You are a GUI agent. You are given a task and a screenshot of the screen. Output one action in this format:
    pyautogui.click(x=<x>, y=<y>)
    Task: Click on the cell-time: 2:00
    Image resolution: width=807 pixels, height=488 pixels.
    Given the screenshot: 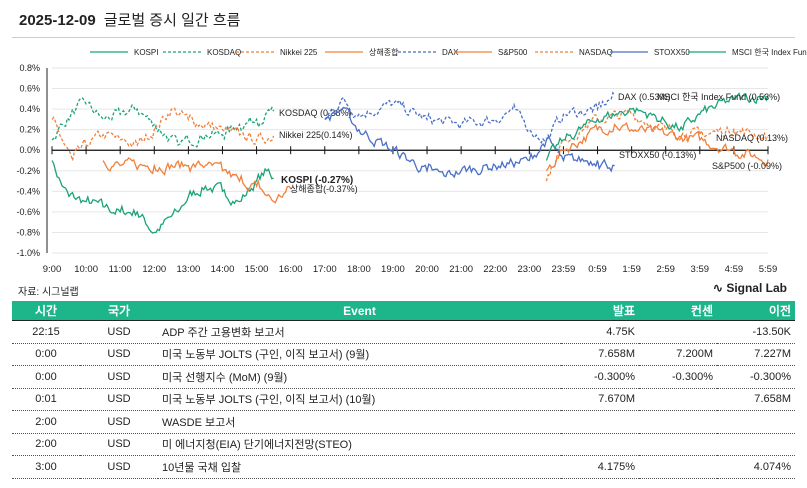 What is the action you would take?
    pyautogui.click(x=46, y=444)
    